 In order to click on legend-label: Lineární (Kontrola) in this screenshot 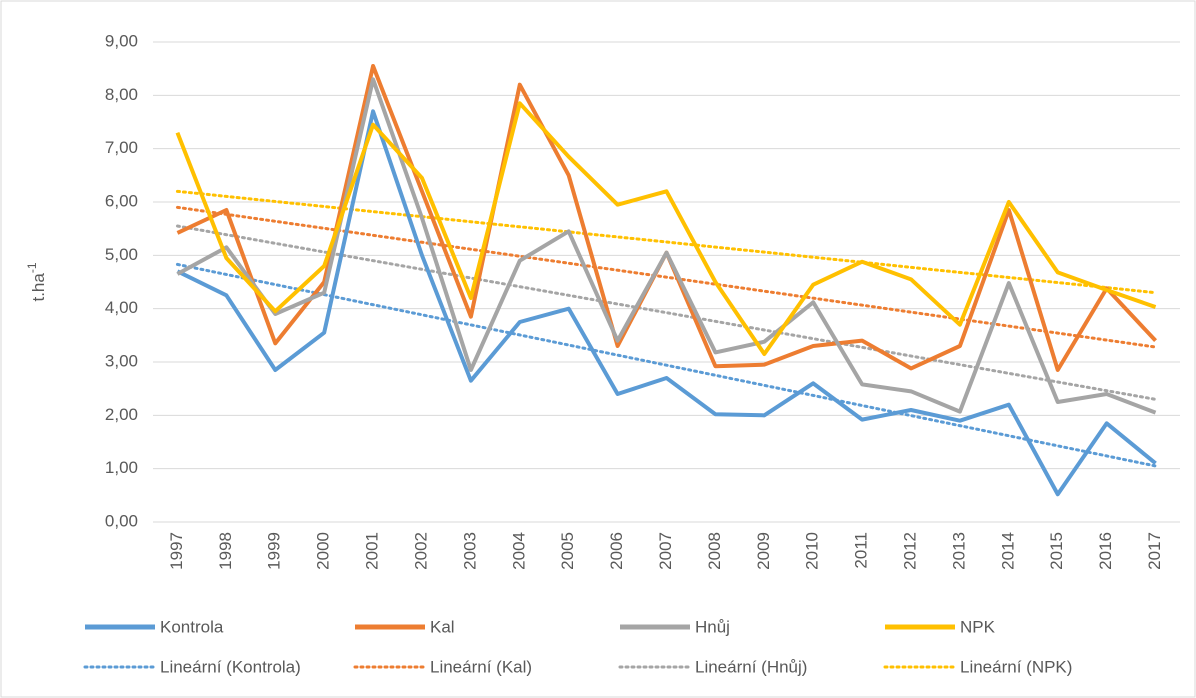, I will do `click(230, 666)`.